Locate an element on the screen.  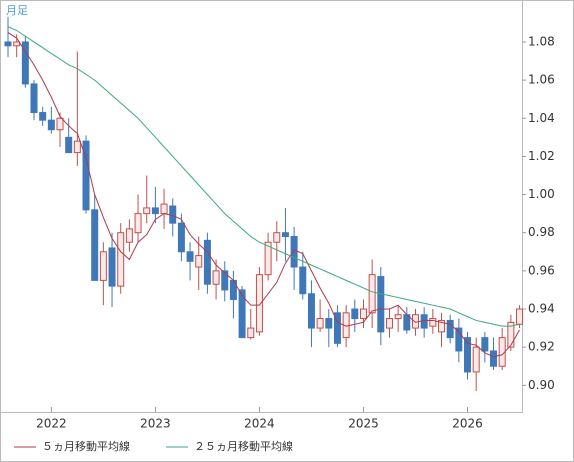
y-tick-label: 0.96 is located at coordinates (541, 270).